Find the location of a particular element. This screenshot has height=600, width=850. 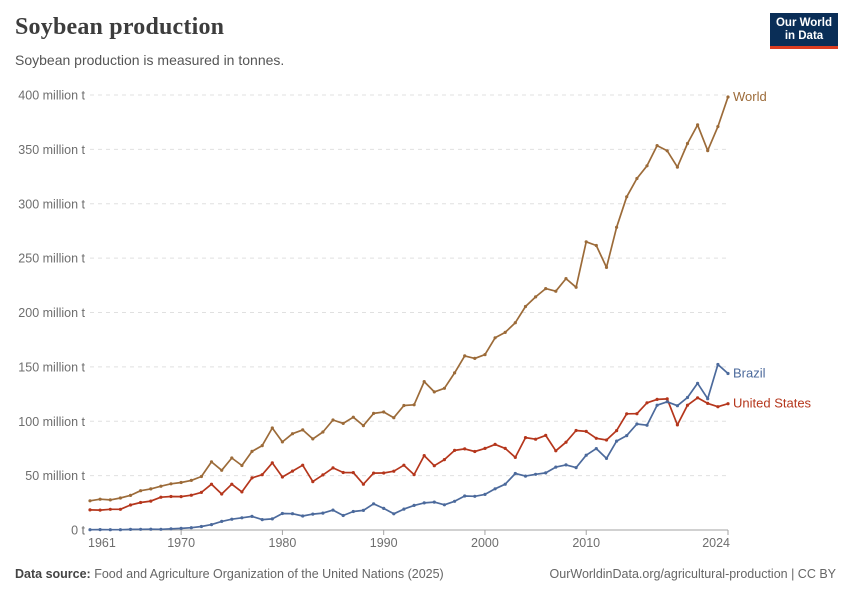

y-axis-tick-label: 150 million t is located at coordinates (51, 367).